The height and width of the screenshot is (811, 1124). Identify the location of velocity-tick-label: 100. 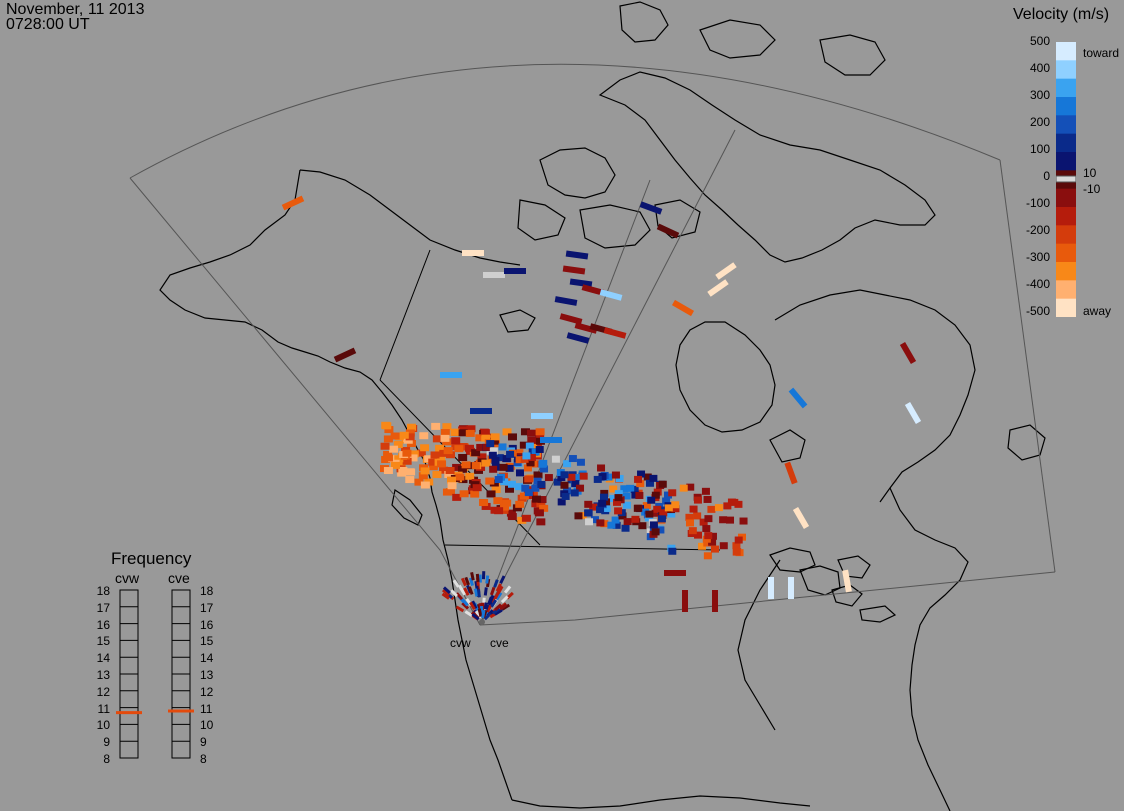
(1039, 149).